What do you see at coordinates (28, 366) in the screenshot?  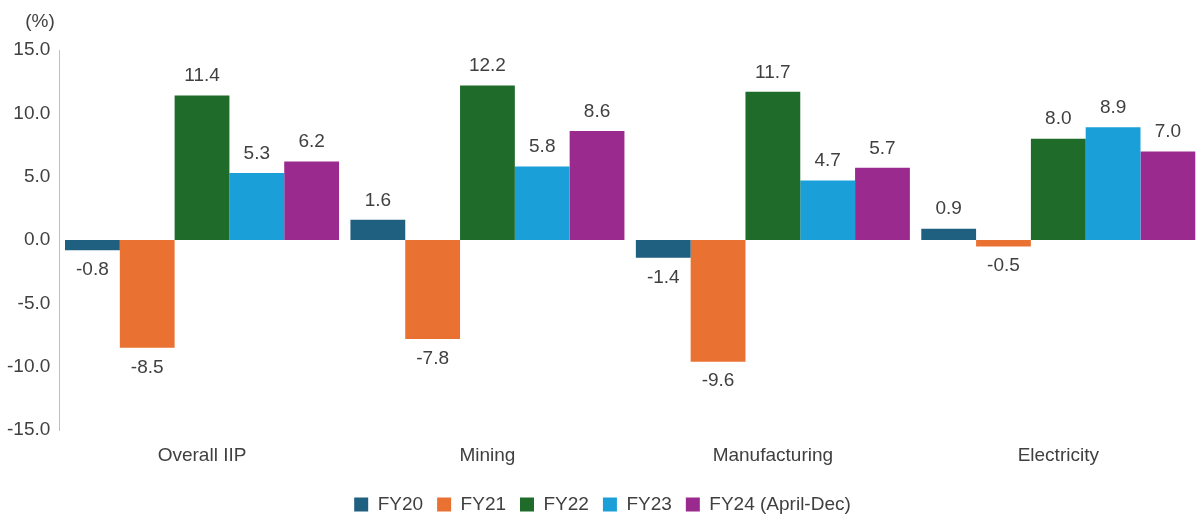 I see `y-tick-label: -10.0` at bounding box center [28, 366].